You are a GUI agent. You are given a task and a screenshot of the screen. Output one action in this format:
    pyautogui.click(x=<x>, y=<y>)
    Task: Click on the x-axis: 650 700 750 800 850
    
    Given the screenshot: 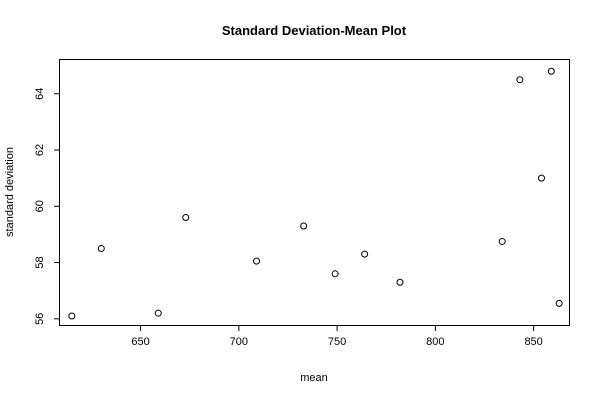 What is the action you would take?
    pyautogui.click(x=337, y=336)
    